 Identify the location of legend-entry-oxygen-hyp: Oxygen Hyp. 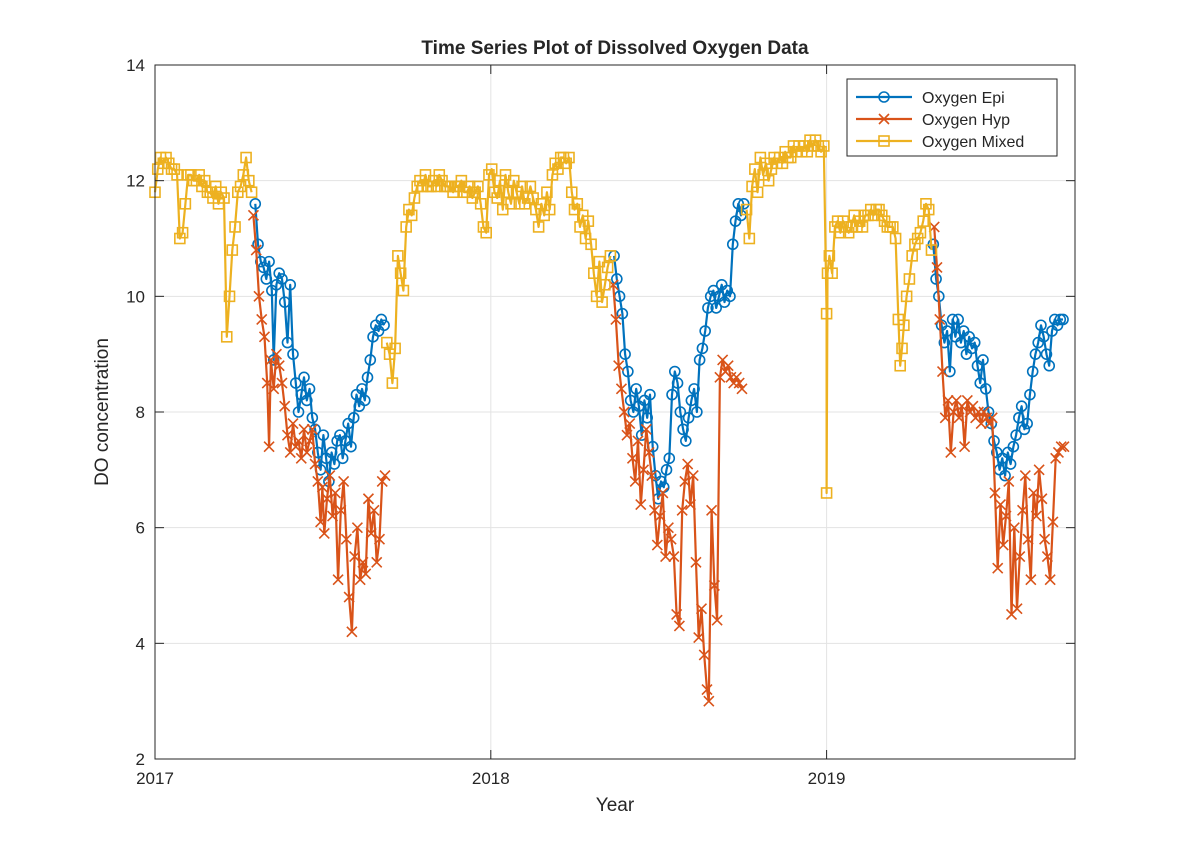
(933, 120).